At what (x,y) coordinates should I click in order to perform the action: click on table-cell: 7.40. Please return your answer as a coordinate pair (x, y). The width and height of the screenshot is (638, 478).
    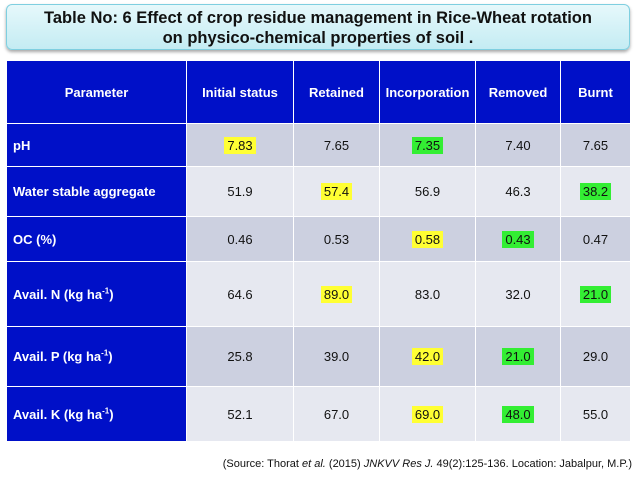
    Looking at the image, I should click on (518, 145).